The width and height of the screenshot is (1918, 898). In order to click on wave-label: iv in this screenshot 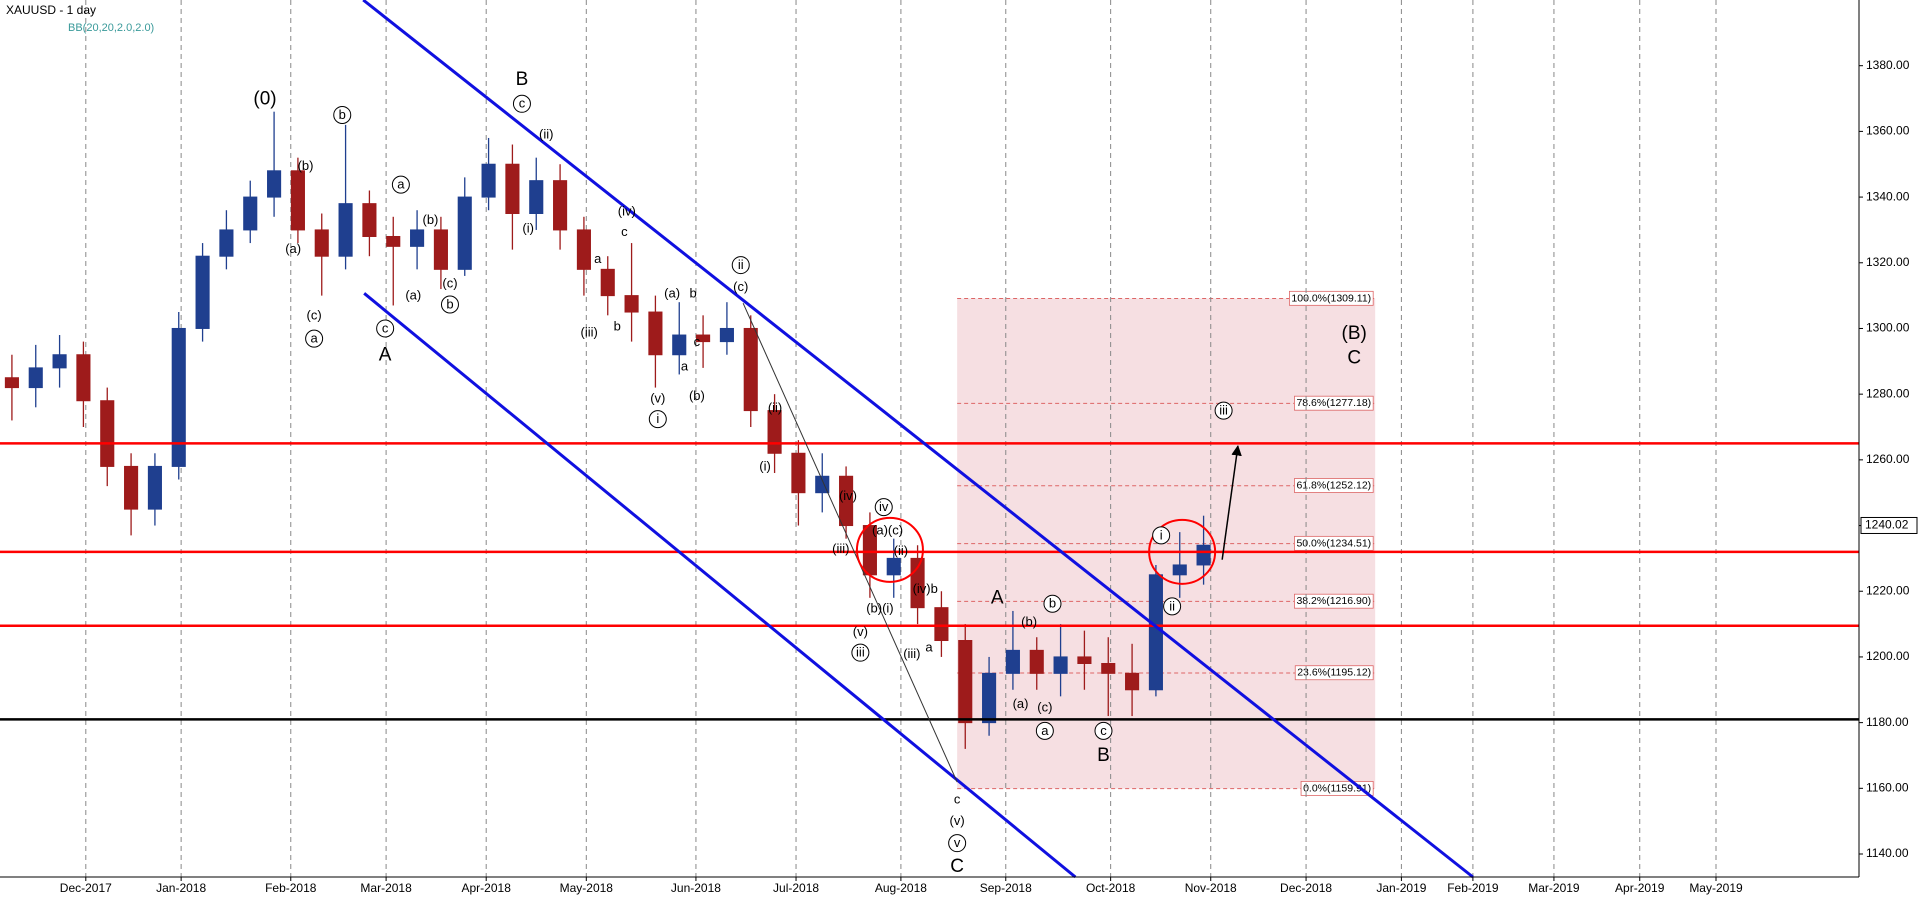, I will do `click(884, 506)`.